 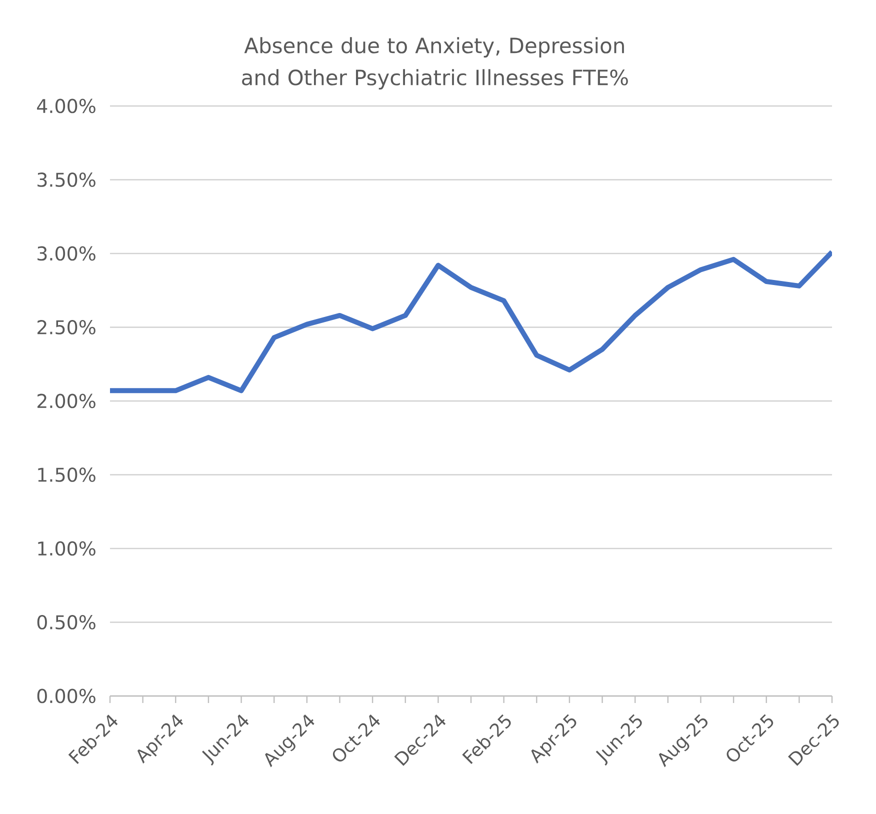 What do you see at coordinates (67, 327) in the screenshot?
I see `y-tick-label: 2.50%` at bounding box center [67, 327].